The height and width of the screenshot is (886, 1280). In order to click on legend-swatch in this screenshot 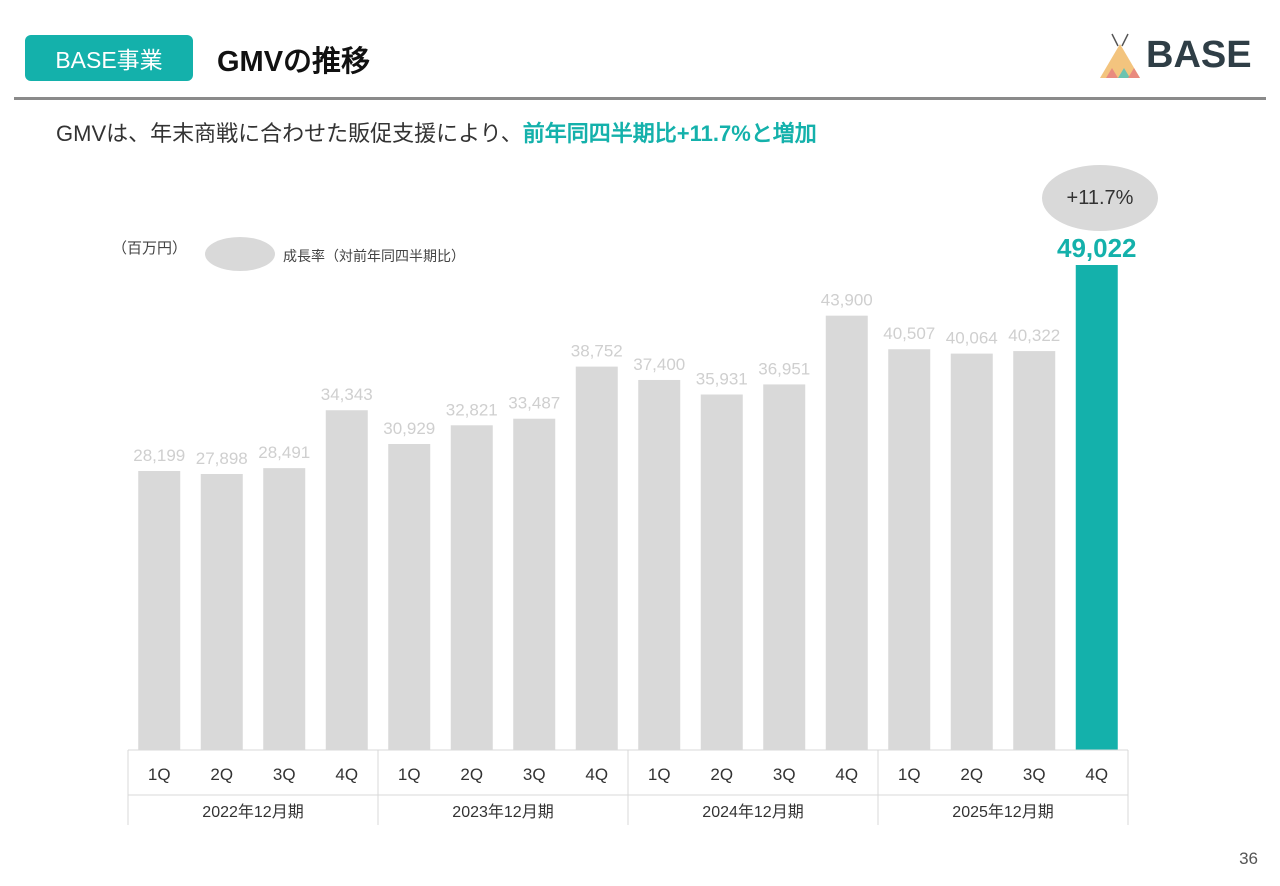, I will do `click(240, 254)`.